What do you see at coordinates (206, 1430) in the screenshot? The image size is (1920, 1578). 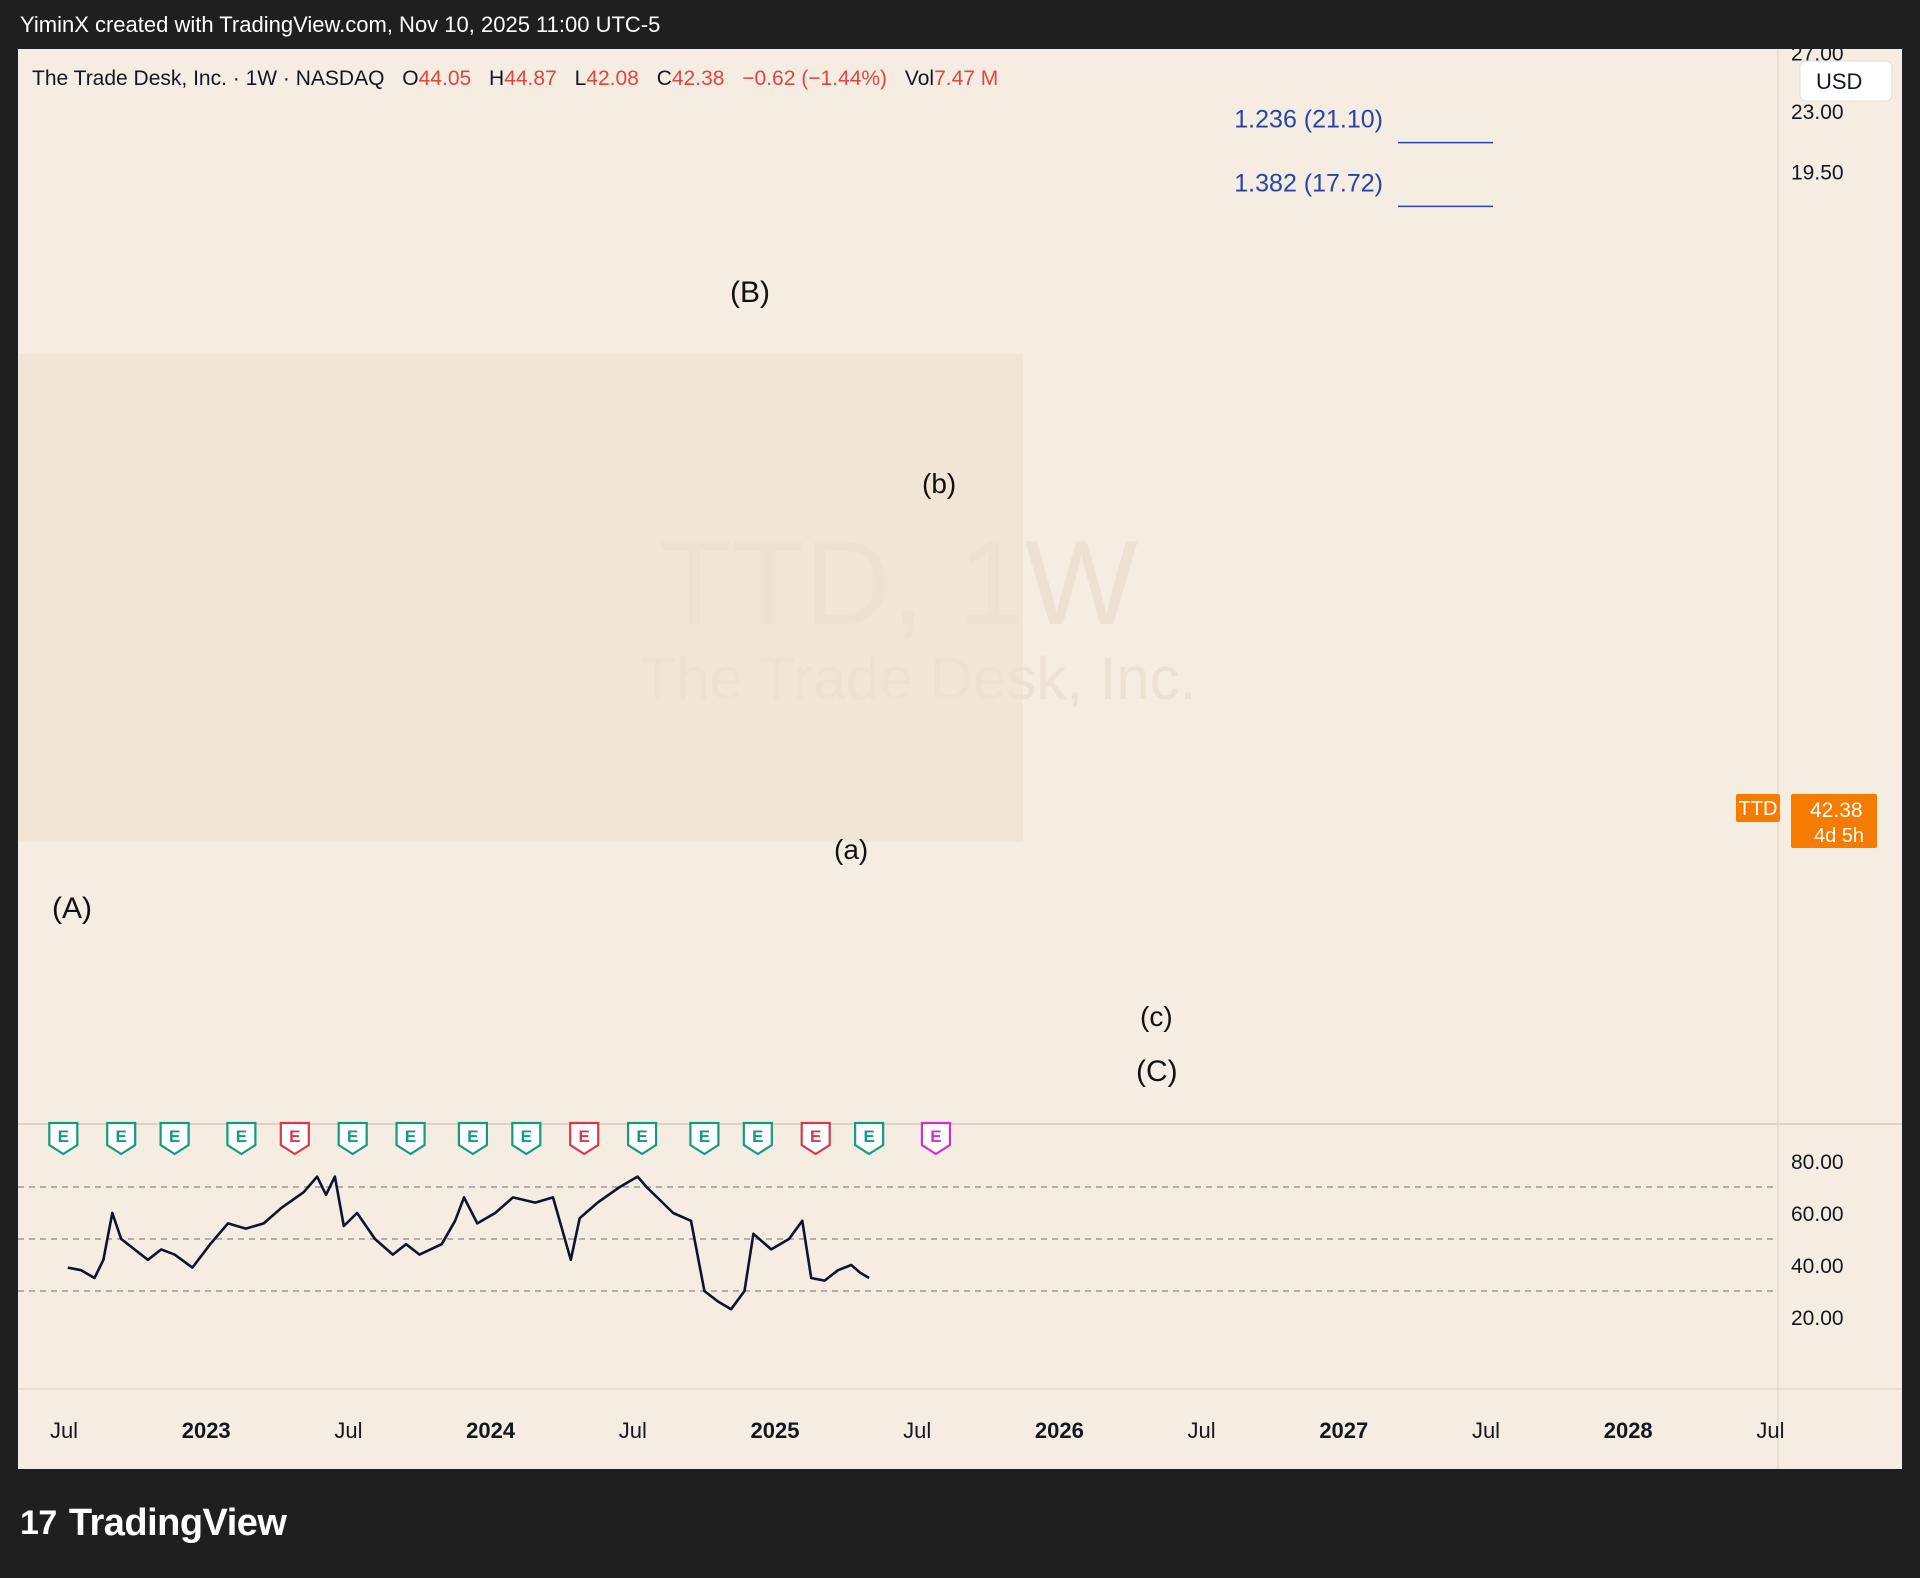 I see `time-axis-tick: 2023` at bounding box center [206, 1430].